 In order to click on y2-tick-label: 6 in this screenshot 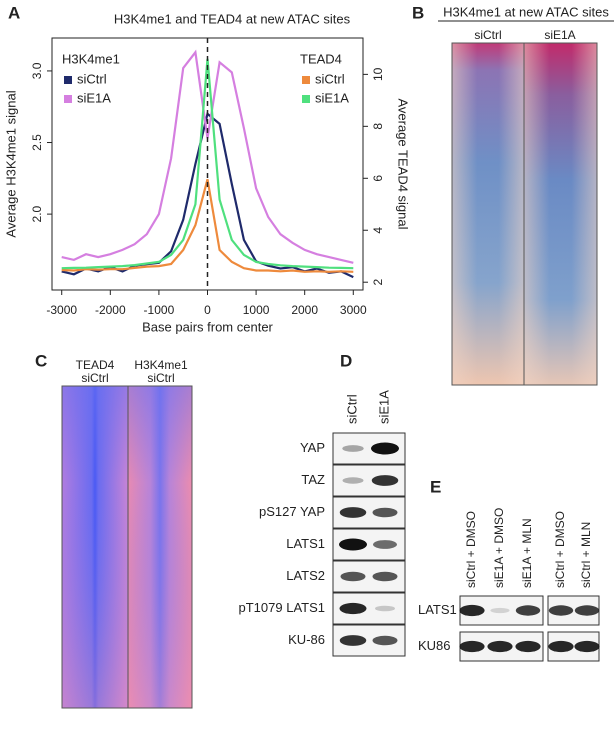, I will do `click(378, 178)`.